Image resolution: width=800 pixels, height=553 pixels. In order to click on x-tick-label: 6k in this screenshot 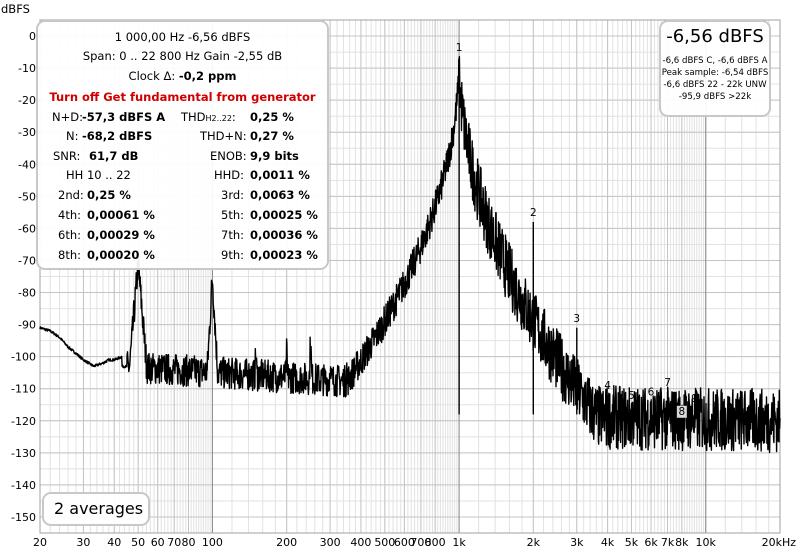, I will do `click(651, 542)`.